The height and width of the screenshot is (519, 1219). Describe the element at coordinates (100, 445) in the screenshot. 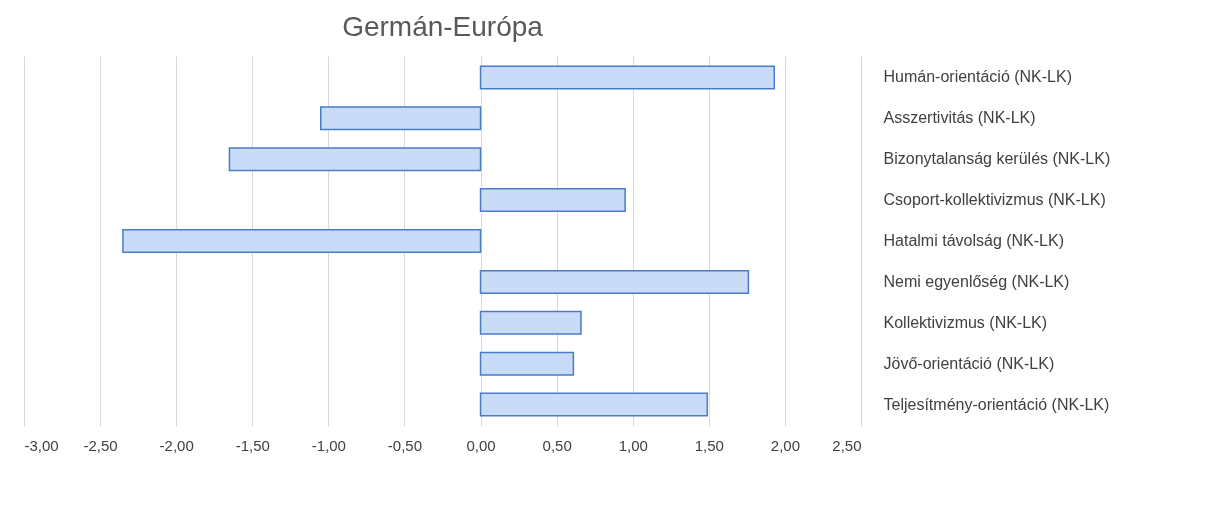

I see `x-tick-label: -2,50` at that location.